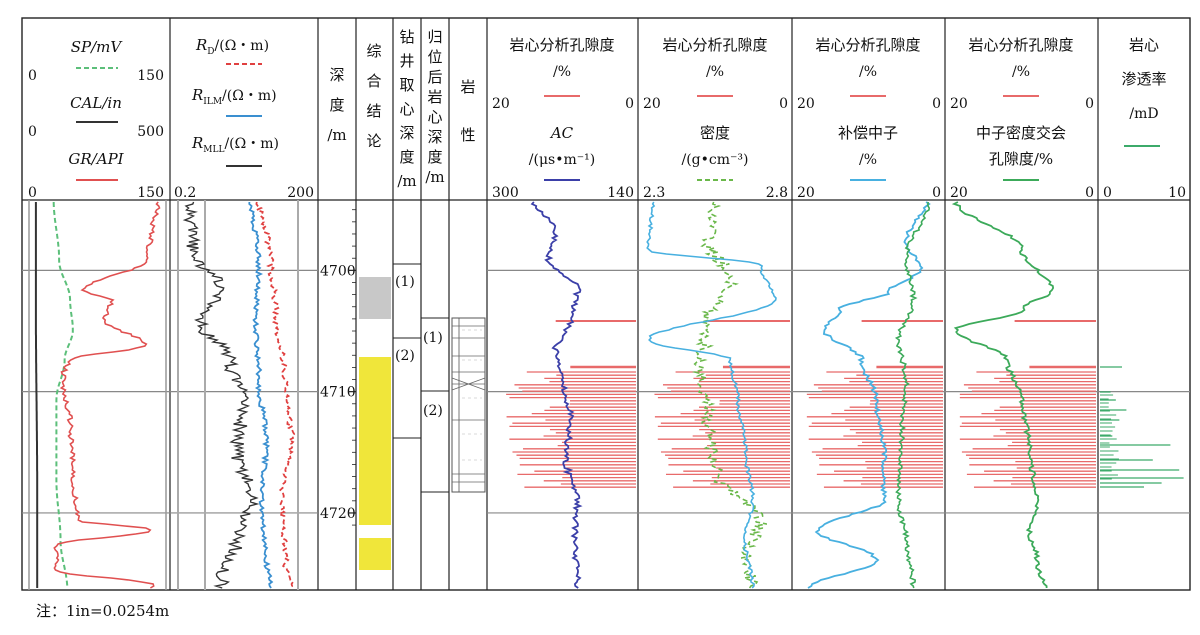  I want to click on cnl-curve, so click(869, 395).